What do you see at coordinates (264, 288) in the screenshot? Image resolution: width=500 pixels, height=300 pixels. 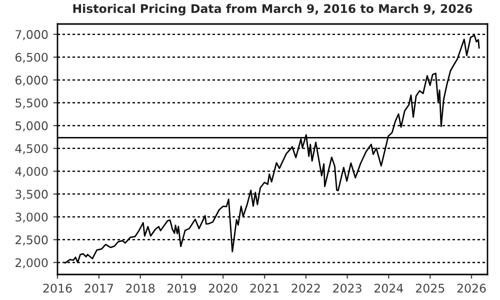 I see `x-tick-label: 2021` at bounding box center [264, 288].